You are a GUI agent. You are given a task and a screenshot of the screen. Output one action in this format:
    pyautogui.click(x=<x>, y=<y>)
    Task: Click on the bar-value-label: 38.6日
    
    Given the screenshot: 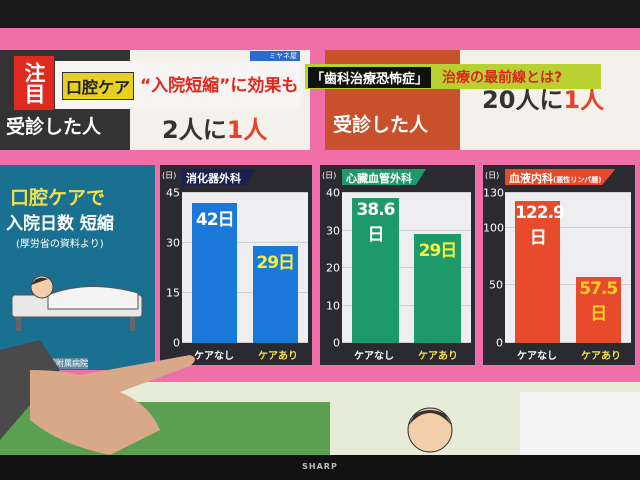 What is the action you would take?
    pyautogui.click(x=376, y=223)
    